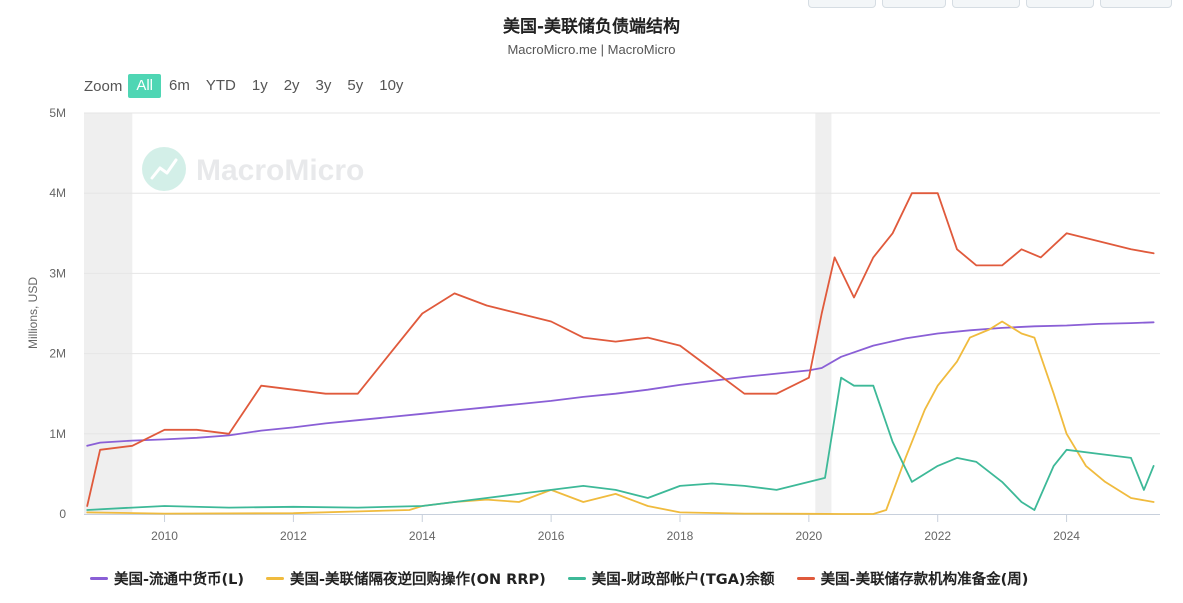 The width and height of the screenshot is (1183, 603). I want to click on zoom-label: Zoom, so click(103, 86).